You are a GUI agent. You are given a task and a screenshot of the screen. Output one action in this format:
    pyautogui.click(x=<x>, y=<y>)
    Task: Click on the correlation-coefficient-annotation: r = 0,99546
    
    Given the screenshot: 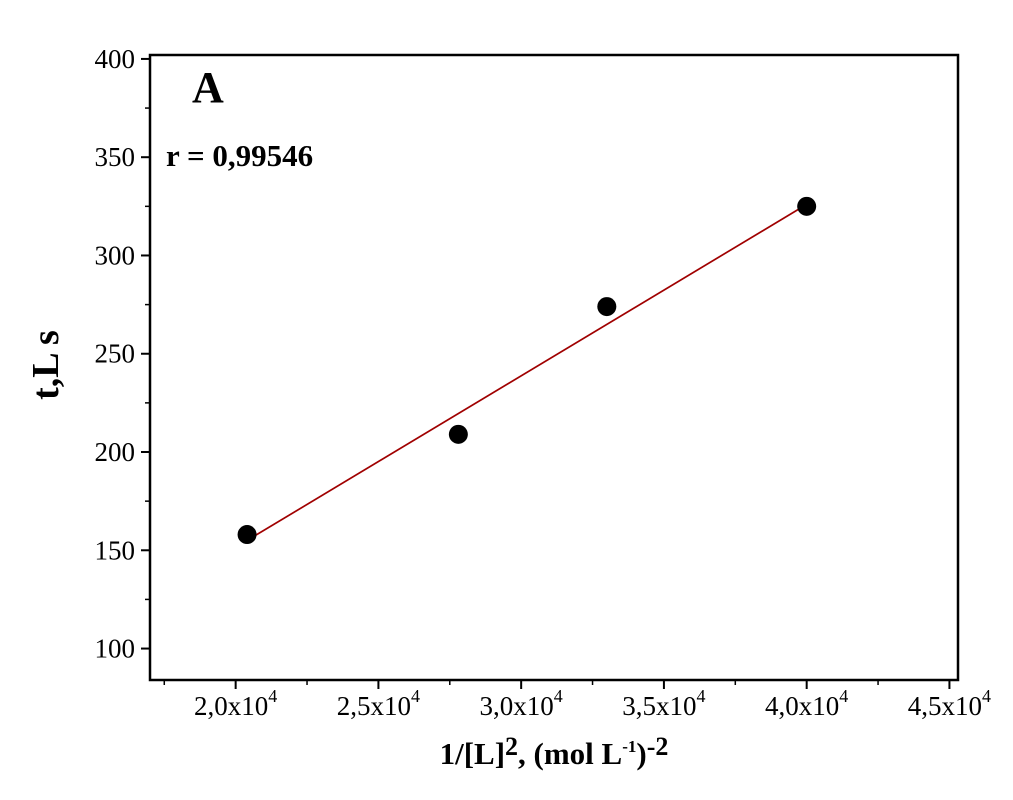 What is the action you would take?
    pyautogui.click(x=240, y=155)
    